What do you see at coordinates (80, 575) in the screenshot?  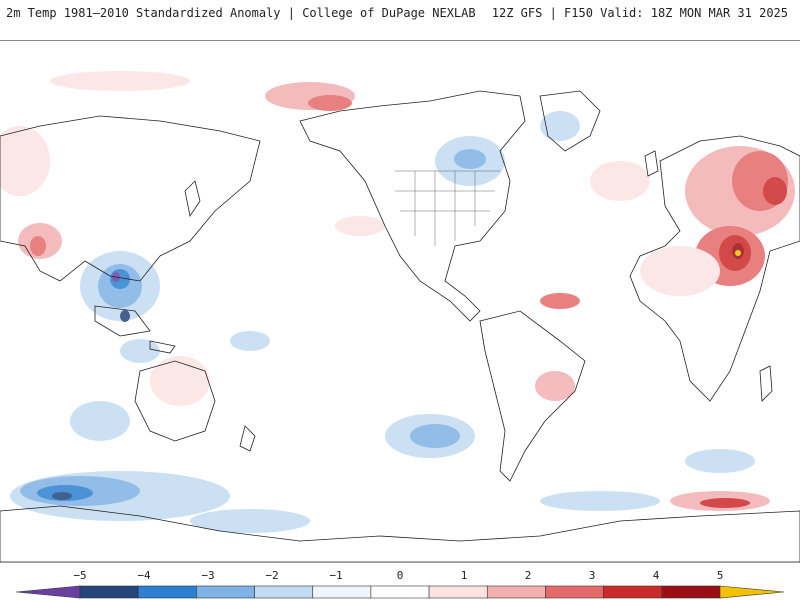 I see `colorbar-tick-label: −5` at bounding box center [80, 575].